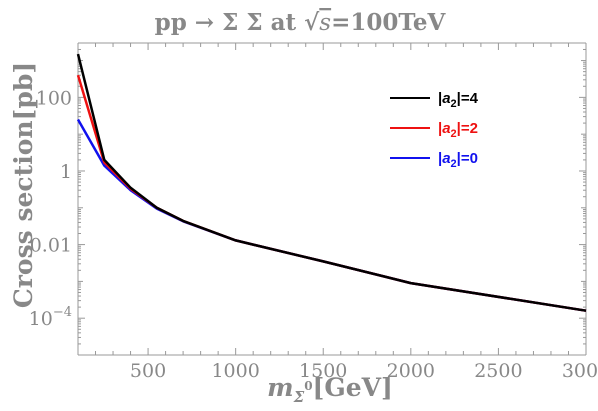 The height and width of the screenshot is (411, 598). I want to click on chart-title: pp → Σ Σ at √s=100TeV, so click(301, 22).